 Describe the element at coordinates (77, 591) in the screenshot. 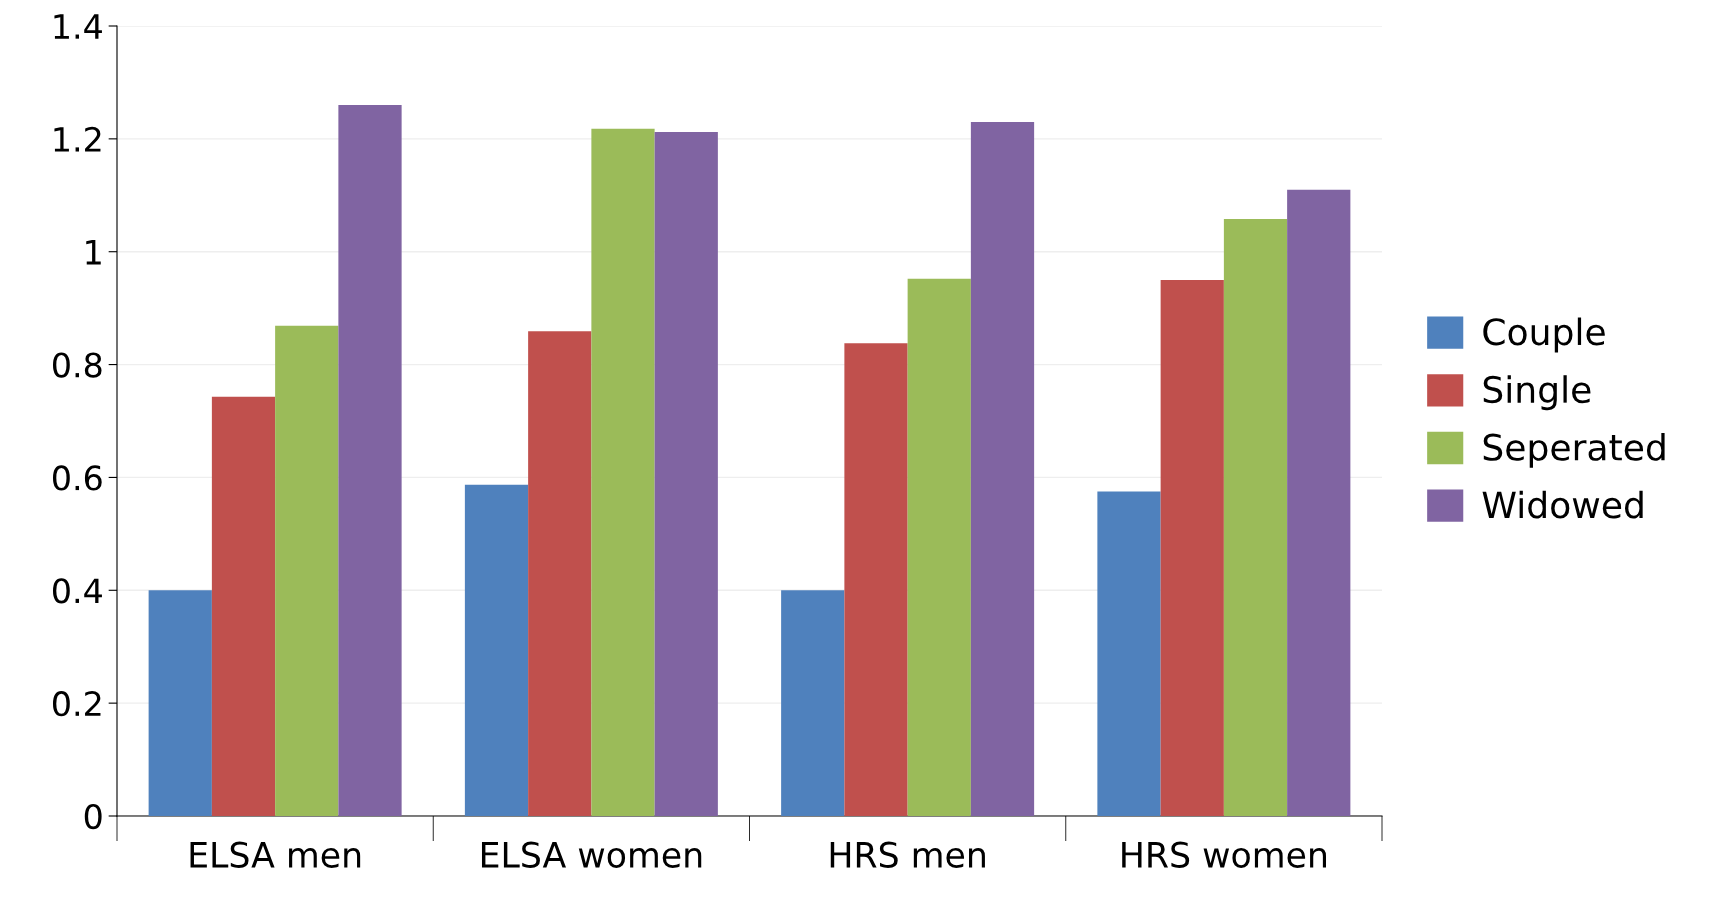

I see `y-tick-label: 0.4` at that location.